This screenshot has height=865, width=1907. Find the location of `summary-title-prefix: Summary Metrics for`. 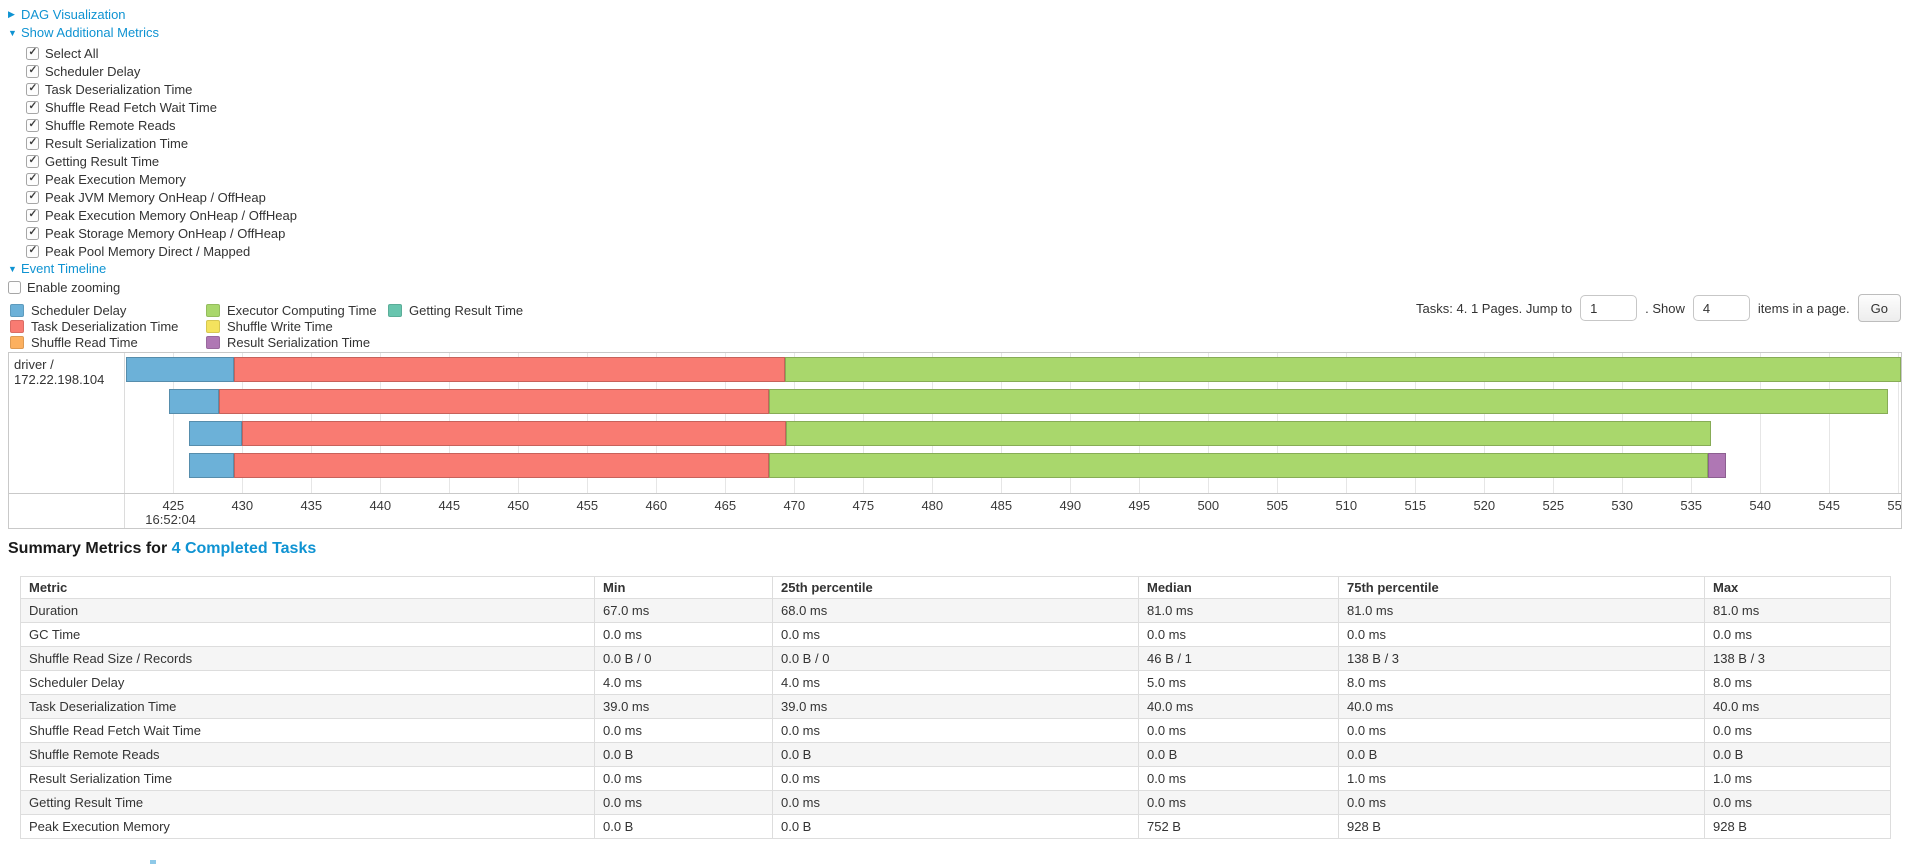

summary-title-prefix: Summary Metrics for is located at coordinates (90, 548).